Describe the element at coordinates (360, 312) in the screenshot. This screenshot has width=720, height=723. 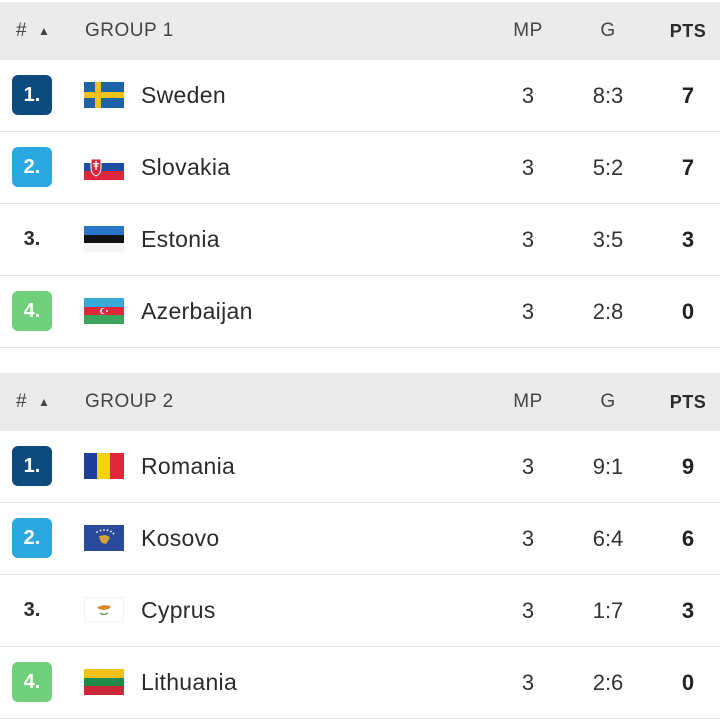
I see `table-row: 4. Azerbaijan 3 2:8 0` at that location.